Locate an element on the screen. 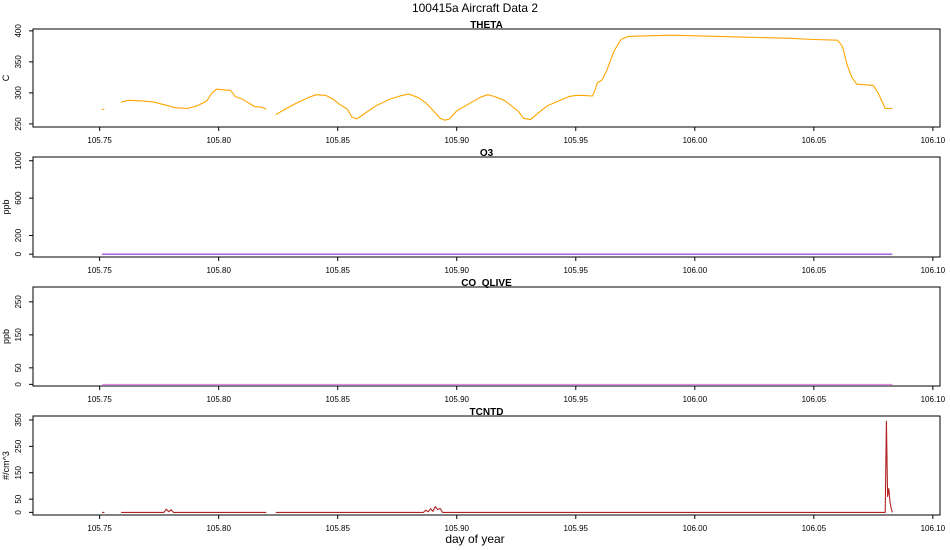  y-tick-label: 600 is located at coordinates (18, 198).